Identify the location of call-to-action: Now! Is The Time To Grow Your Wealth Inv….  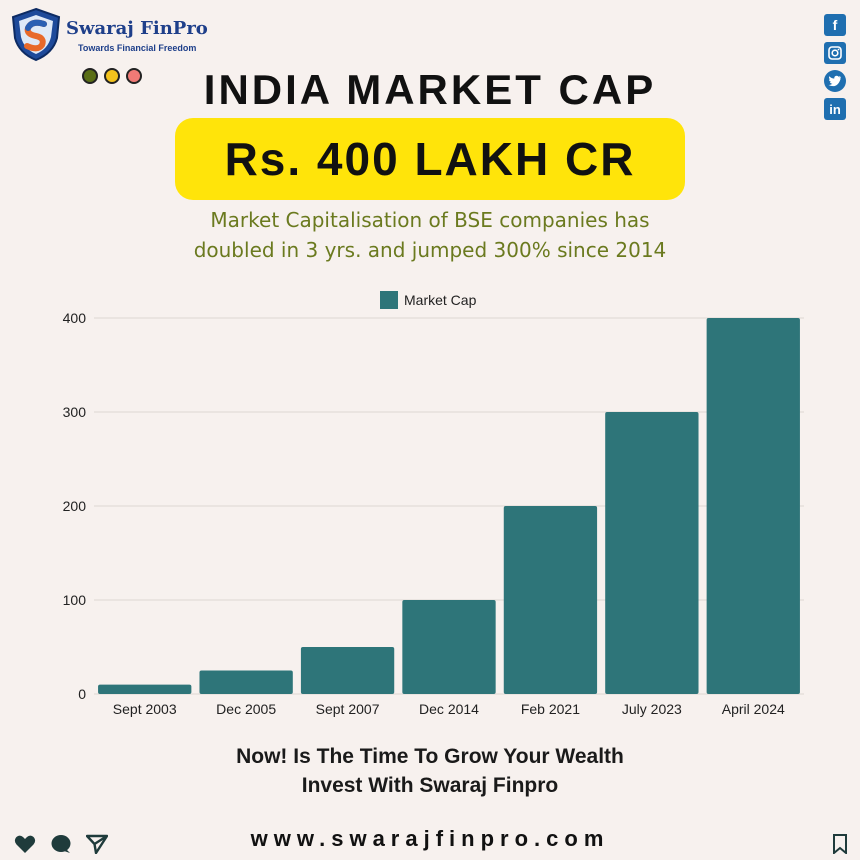
(430, 771).